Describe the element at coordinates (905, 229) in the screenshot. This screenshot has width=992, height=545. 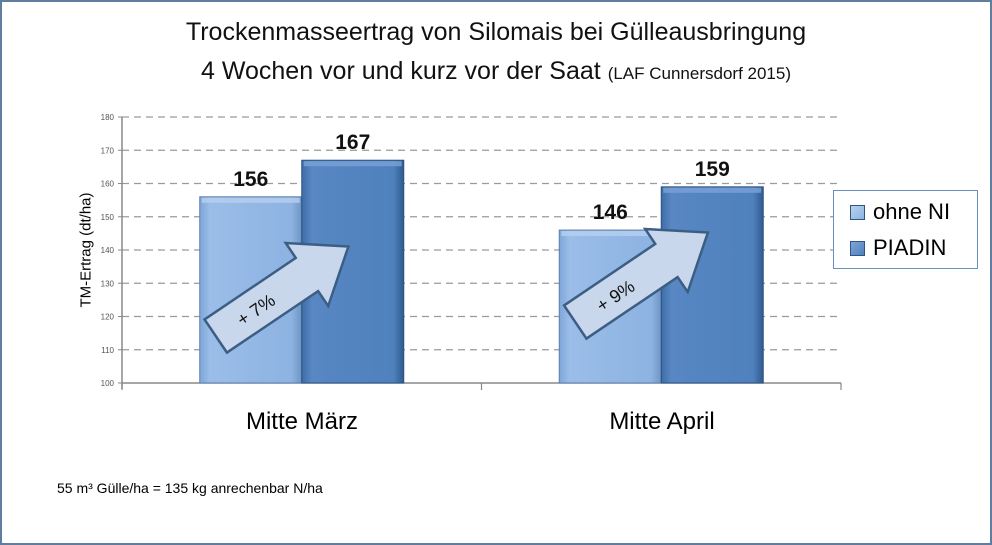
I see `legend: ohne NI PIADIN` at that location.